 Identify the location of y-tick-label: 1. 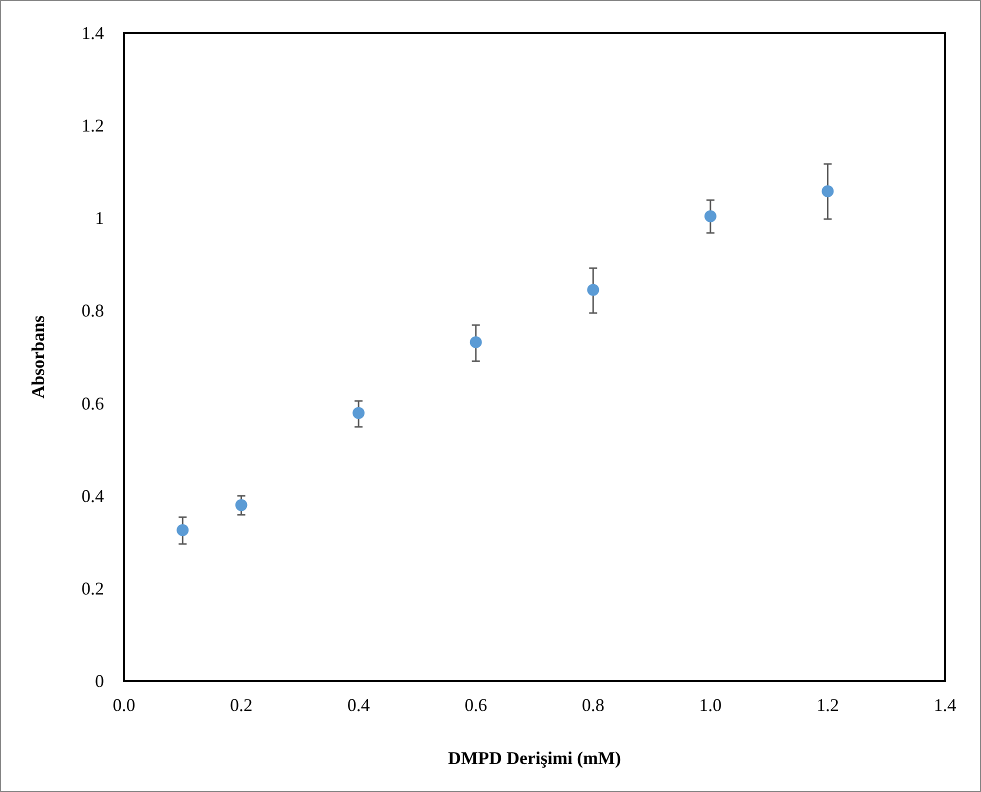
(99, 218).